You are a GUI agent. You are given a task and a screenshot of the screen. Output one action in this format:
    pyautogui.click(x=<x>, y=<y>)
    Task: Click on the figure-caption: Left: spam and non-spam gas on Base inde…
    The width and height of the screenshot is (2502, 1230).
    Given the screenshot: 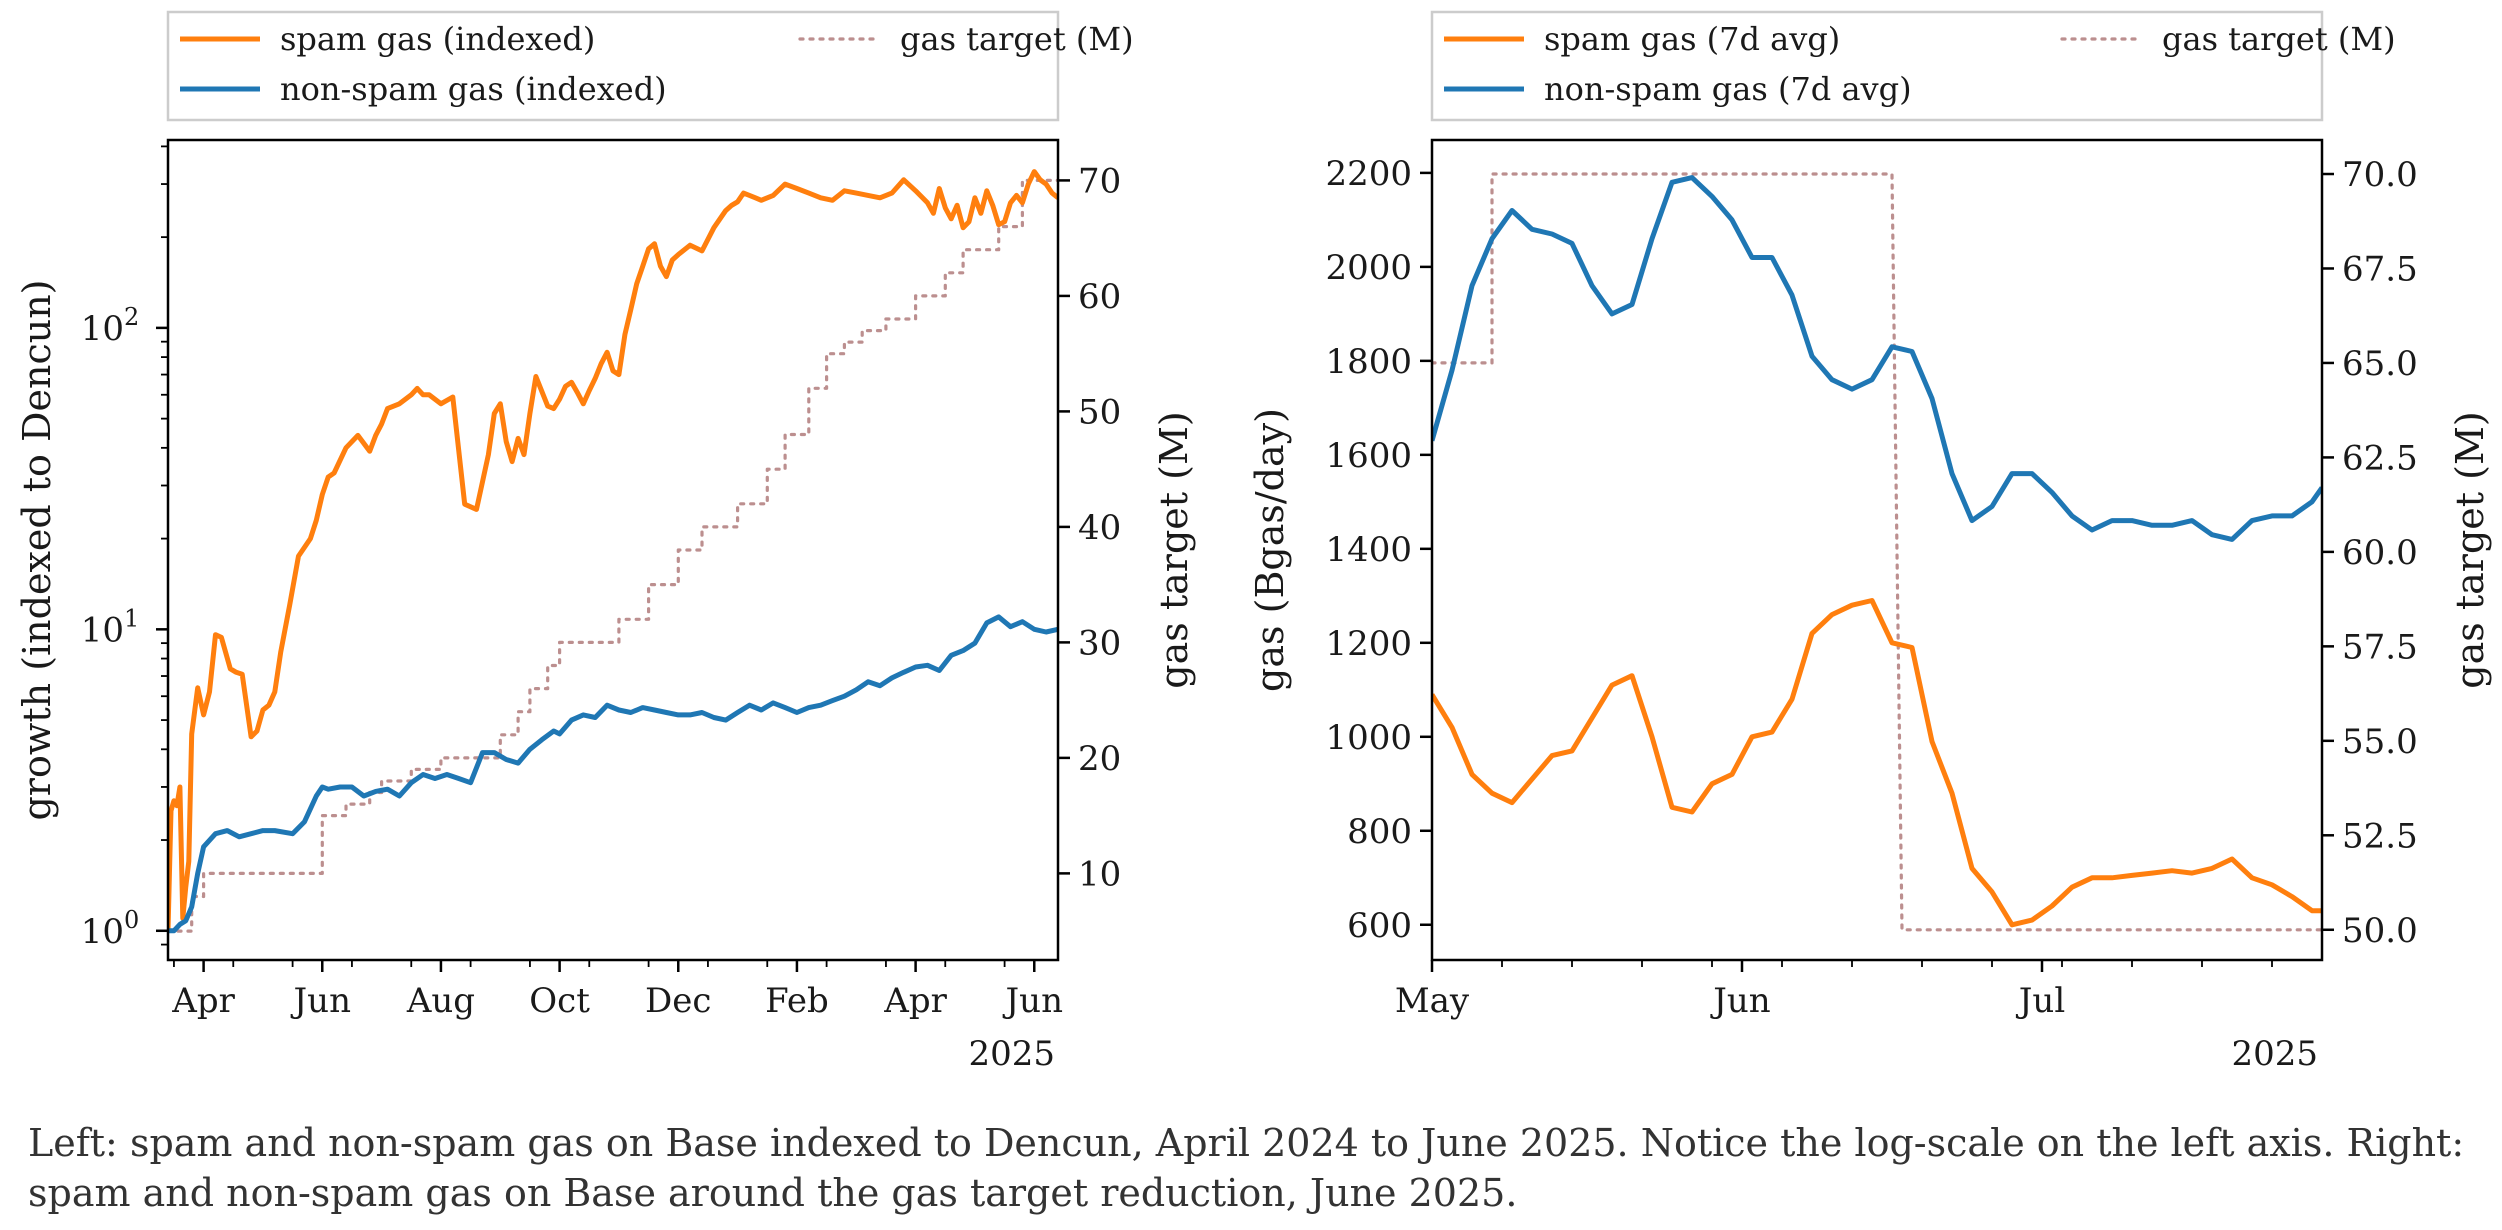 What is the action you would take?
    pyautogui.click(x=1246, y=1168)
    